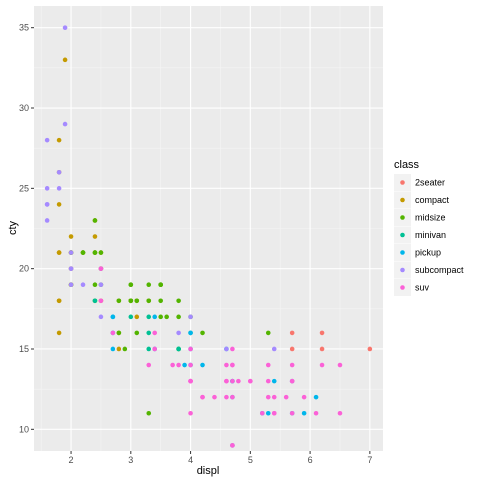  What do you see at coordinates (26, 228) in the screenshot?
I see `y-axis-ticks: 10 15 20 25 30 35` at bounding box center [26, 228].